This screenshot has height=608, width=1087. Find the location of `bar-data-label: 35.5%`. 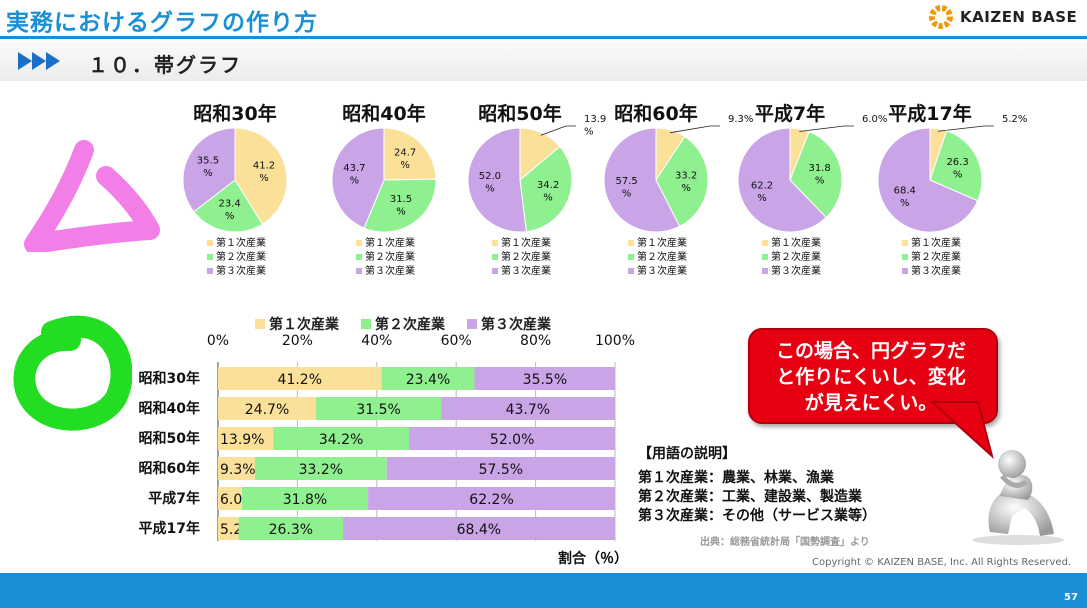

bar-data-label: 35.5% is located at coordinates (545, 380).